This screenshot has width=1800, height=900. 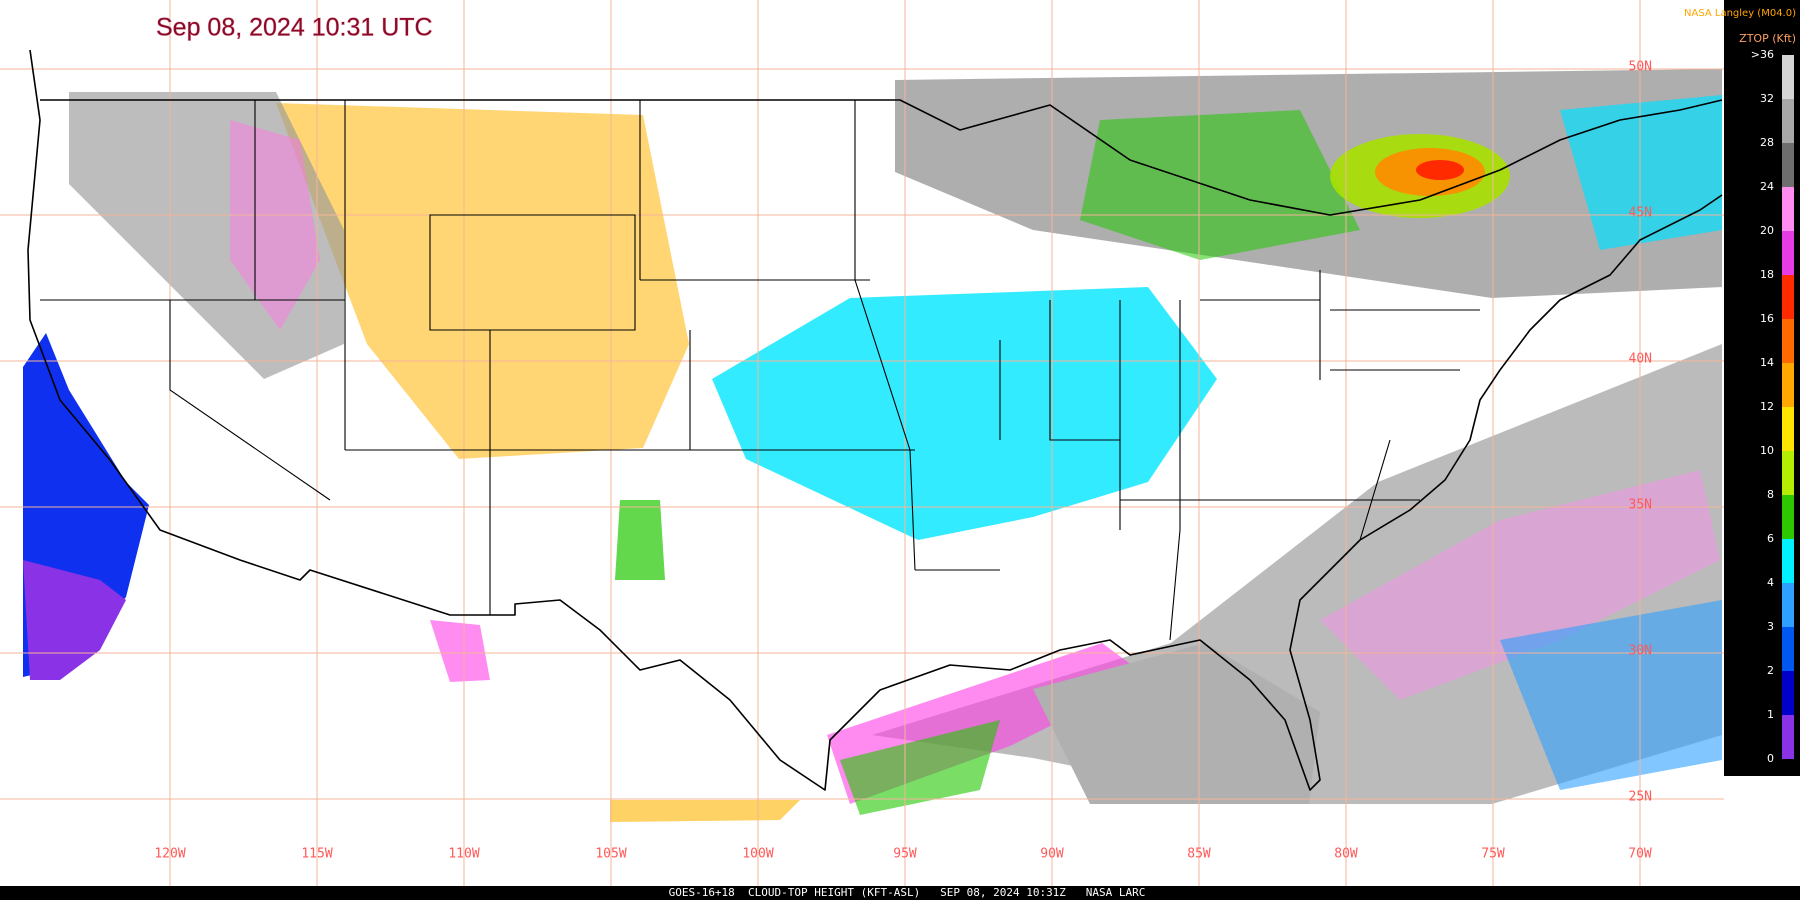 I want to click on colorbar-label: 4, so click(x=1770, y=582).